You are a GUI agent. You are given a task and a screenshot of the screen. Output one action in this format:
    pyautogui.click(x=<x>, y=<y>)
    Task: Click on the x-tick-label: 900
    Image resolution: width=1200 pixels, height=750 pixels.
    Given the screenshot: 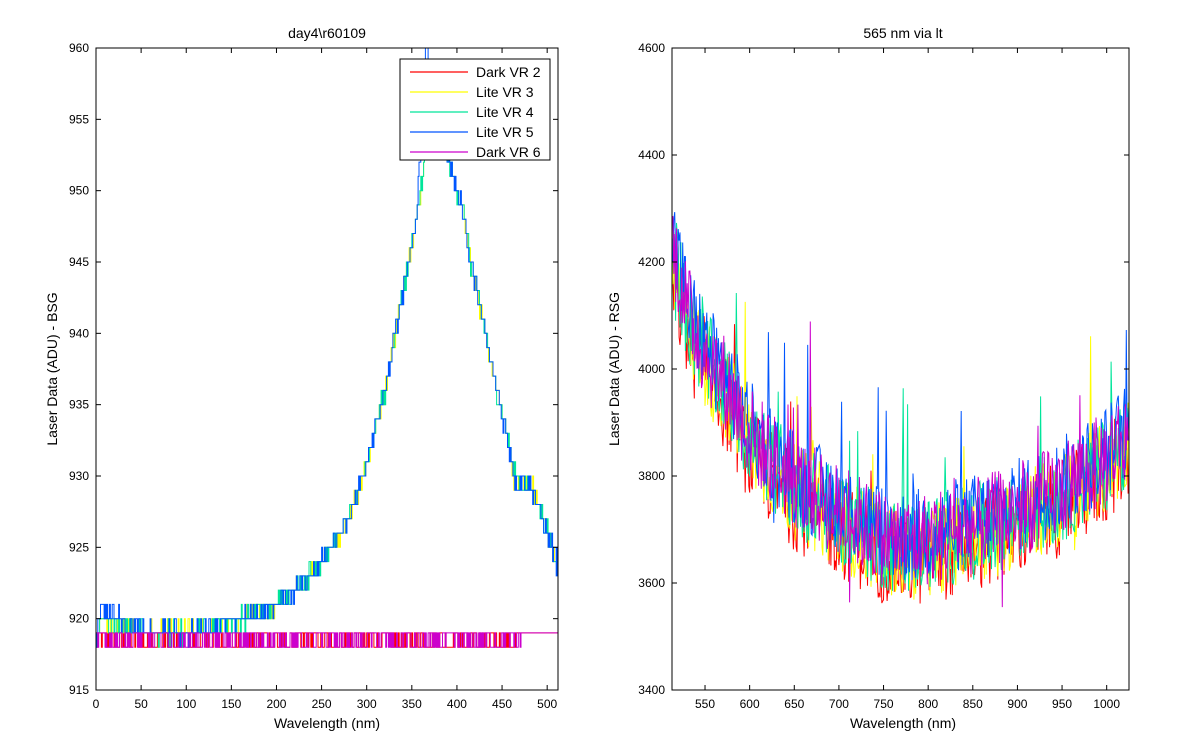 What is the action you would take?
    pyautogui.click(x=1017, y=704)
    